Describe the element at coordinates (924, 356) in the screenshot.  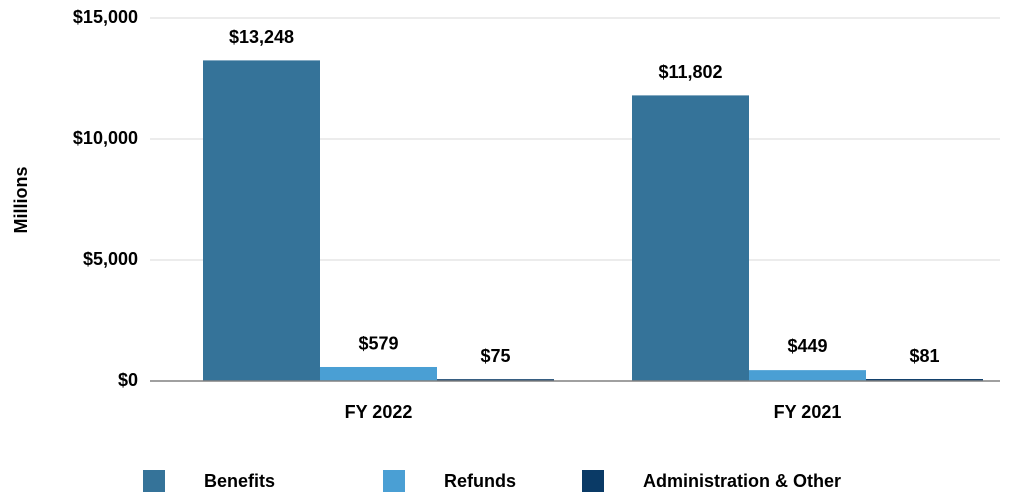
I see `data-label: $81` at that location.